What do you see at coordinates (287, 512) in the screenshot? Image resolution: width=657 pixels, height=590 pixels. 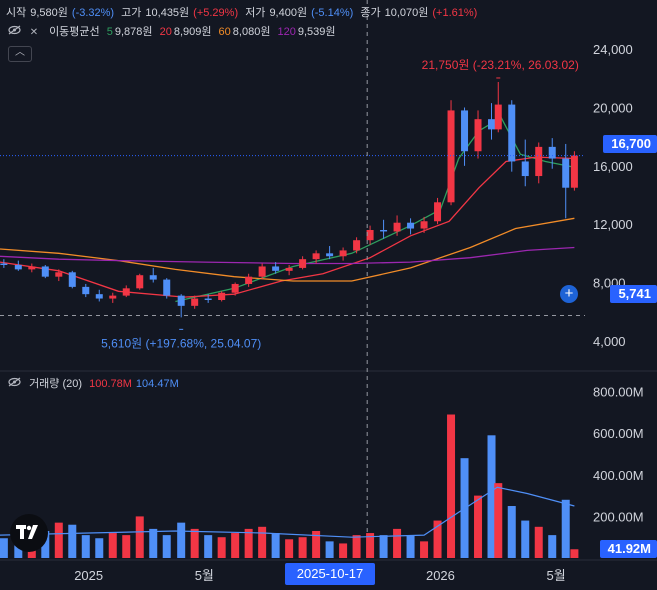 I see `volume-ma-line` at bounding box center [287, 512].